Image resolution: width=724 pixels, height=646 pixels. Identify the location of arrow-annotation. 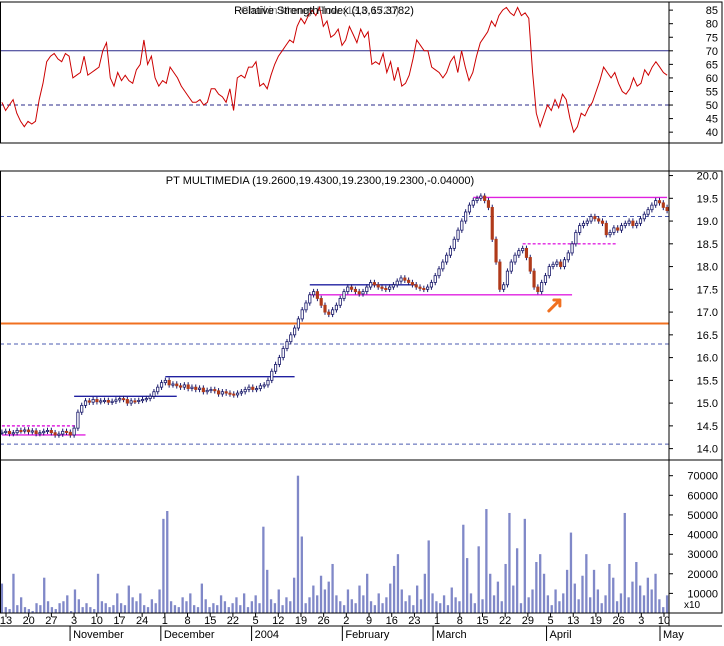
(554, 305).